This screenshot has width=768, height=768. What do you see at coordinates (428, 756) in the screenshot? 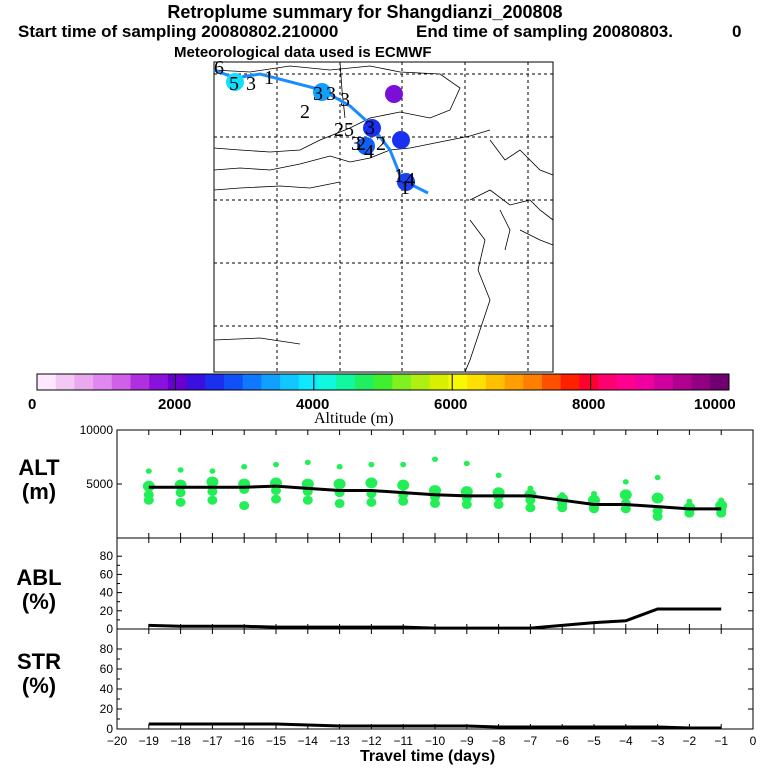
I see `x-axis-title: Travel time (days)` at bounding box center [428, 756].